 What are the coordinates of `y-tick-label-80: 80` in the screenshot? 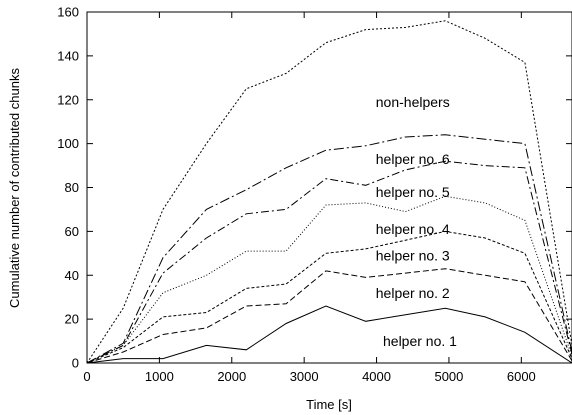 It's located at (72, 187).